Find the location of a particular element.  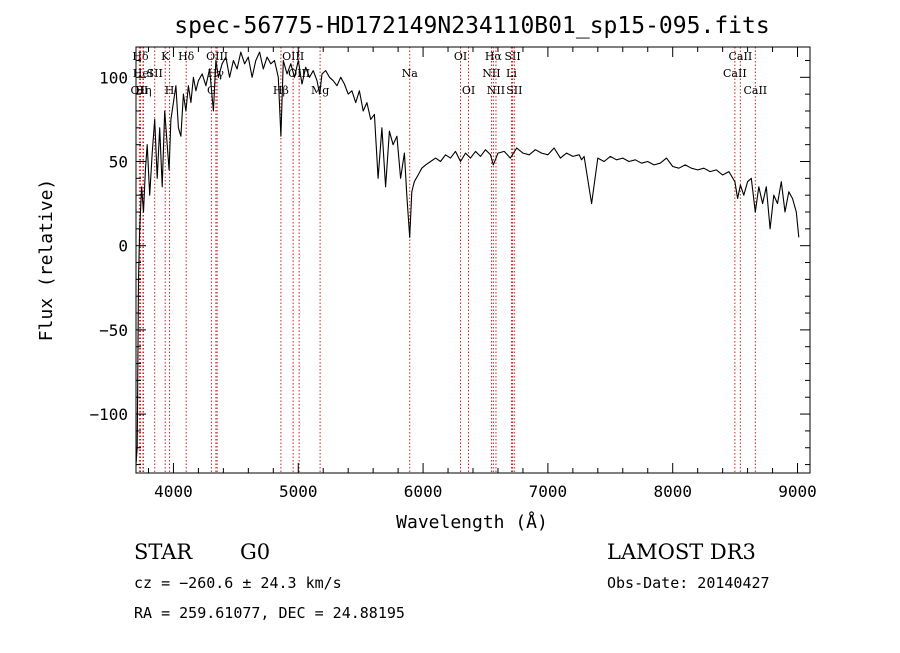

x-tick-label: 8000 is located at coordinates (672, 491).